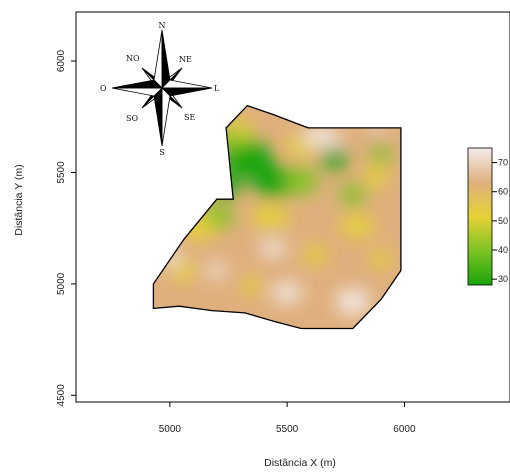  I want to click on compass-rose-icon: N NE L SE S SO O NO, so click(160, 89).